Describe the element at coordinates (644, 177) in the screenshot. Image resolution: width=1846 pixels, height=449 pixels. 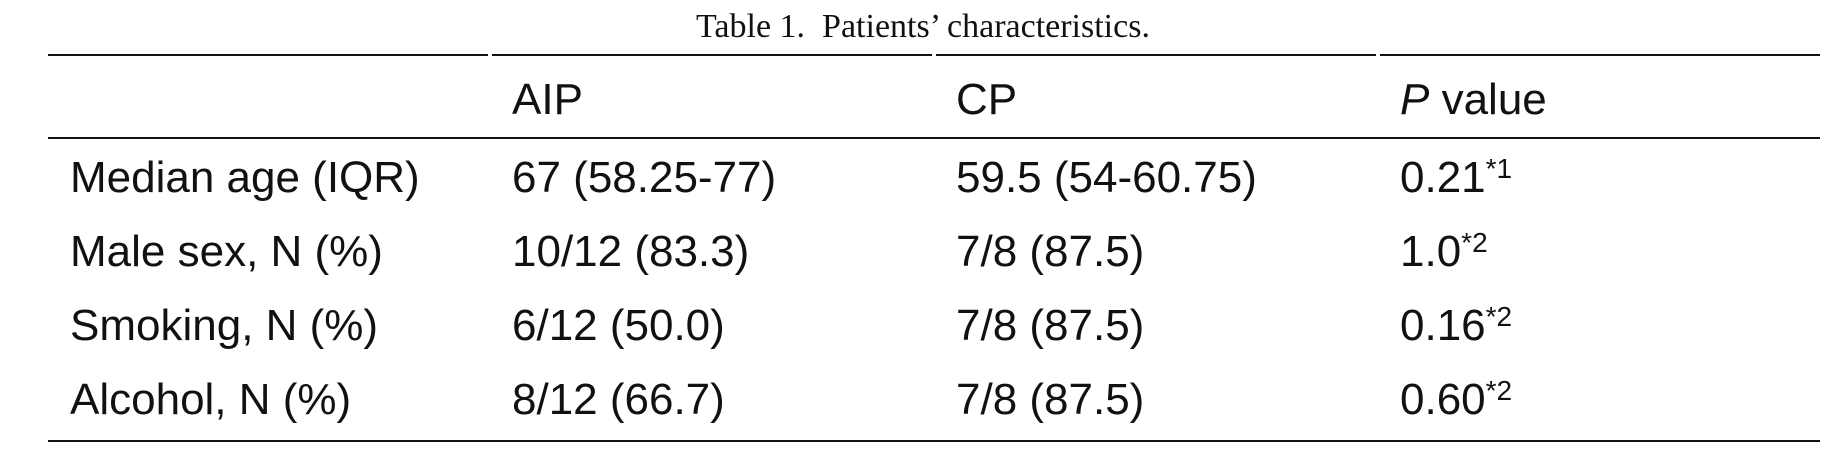
I see `cell-aip: 67 (58.25-77)` at that location.